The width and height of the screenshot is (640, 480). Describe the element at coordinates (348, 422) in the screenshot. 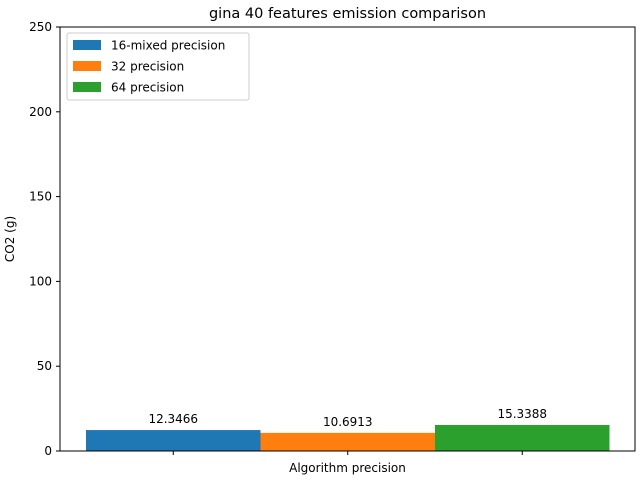

I see `bar-value-label-1: 10.6913` at that location.